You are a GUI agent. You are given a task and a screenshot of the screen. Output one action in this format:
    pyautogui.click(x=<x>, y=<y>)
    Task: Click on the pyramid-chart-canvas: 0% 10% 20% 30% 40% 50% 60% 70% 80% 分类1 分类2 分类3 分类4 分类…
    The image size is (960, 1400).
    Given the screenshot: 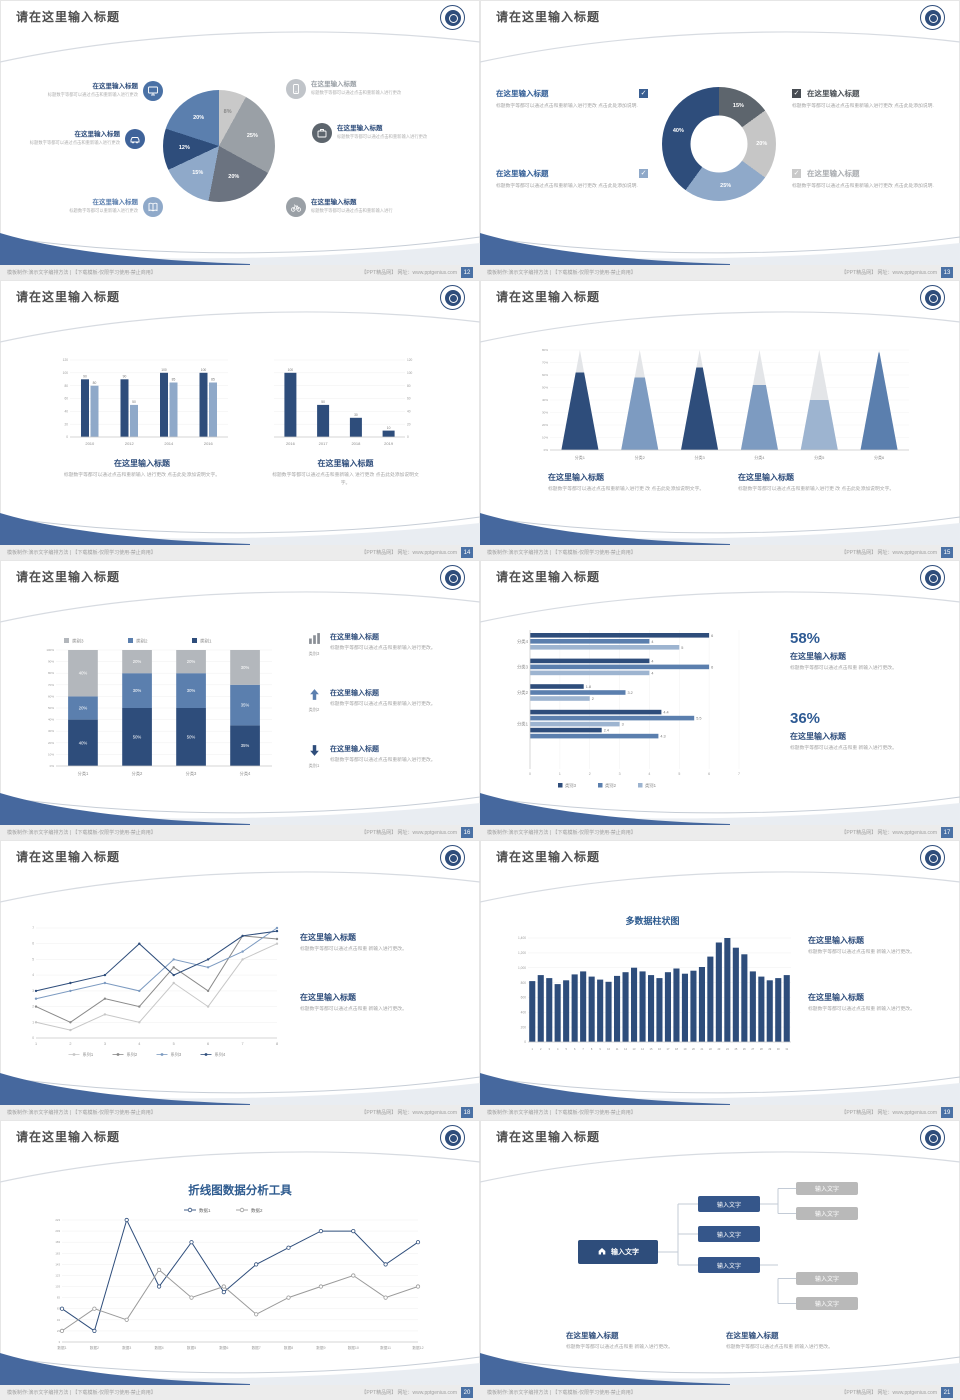 What is the action you would take?
    pyautogui.click(x=725, y=404)
    